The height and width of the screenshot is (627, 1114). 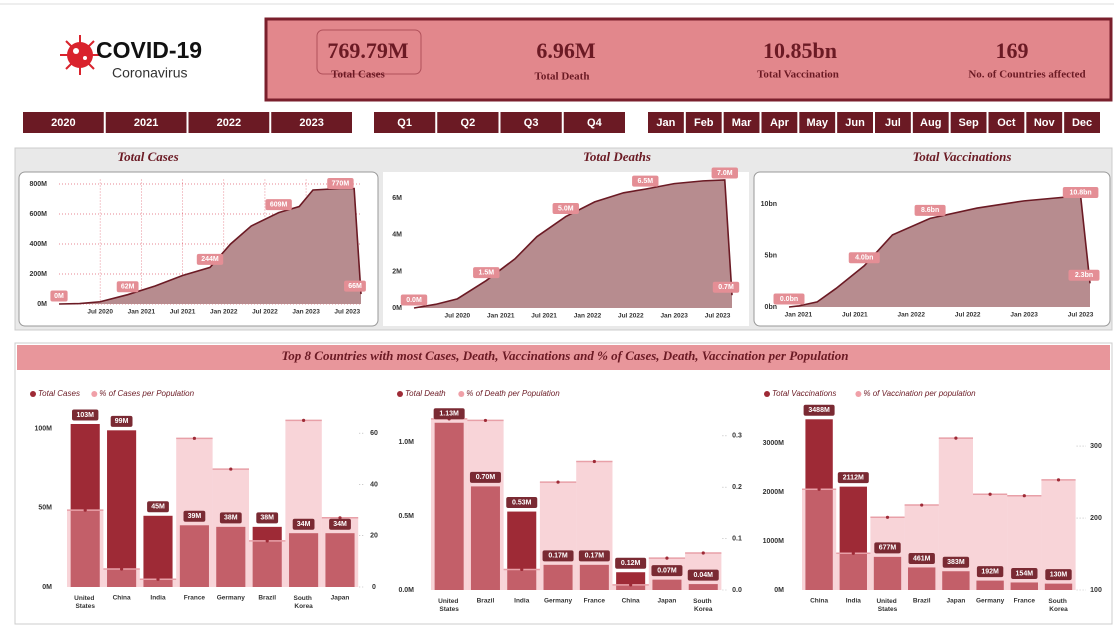 I want to click on data-label: 0.7M, so click(x=726, y=287).